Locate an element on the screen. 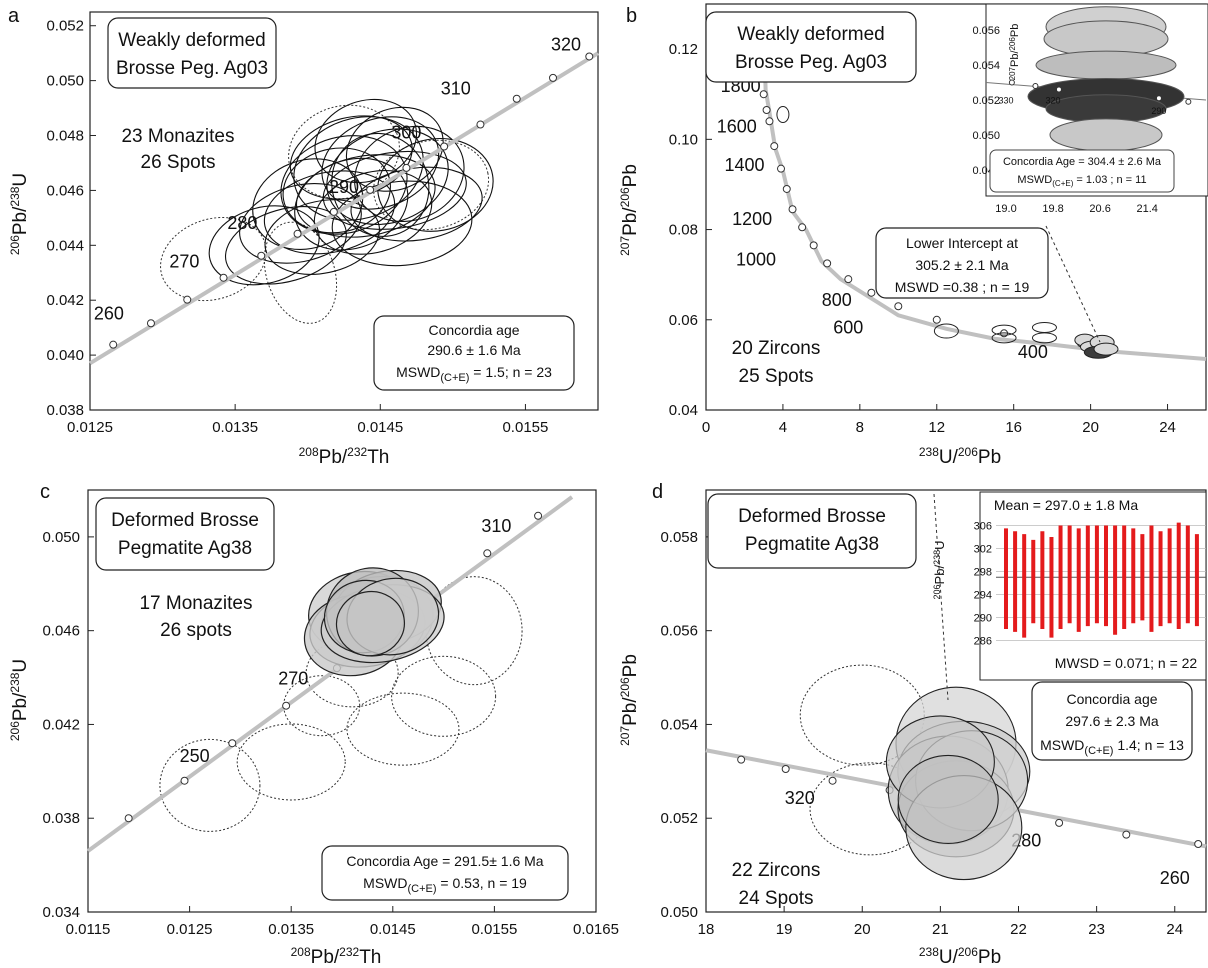  inset-y-tick-label: 306 is located at coordinates (983, 527).